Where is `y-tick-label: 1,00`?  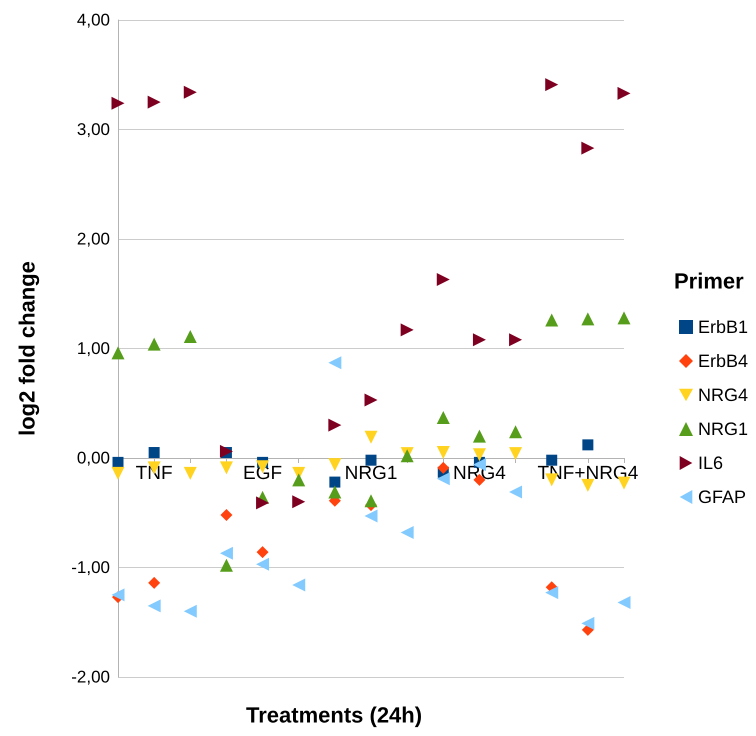 y-tick-label: 1,00 is located at coordinates (93, 348).